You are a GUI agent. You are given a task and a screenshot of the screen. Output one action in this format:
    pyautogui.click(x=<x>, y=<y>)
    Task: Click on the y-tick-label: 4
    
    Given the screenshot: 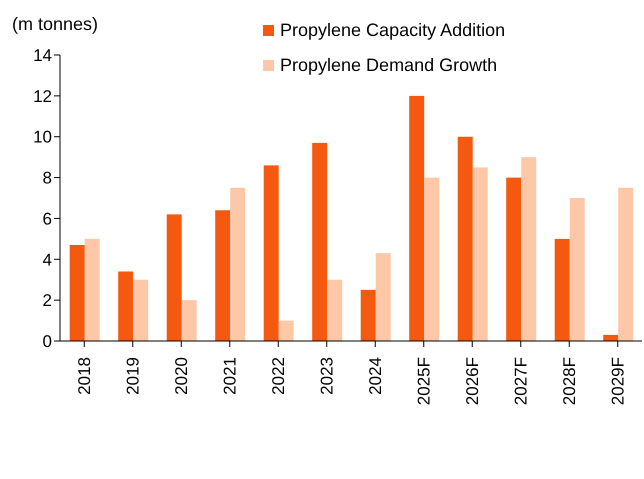 What is the action you would take?
    pyautogui.click(x=47, y=260)
    